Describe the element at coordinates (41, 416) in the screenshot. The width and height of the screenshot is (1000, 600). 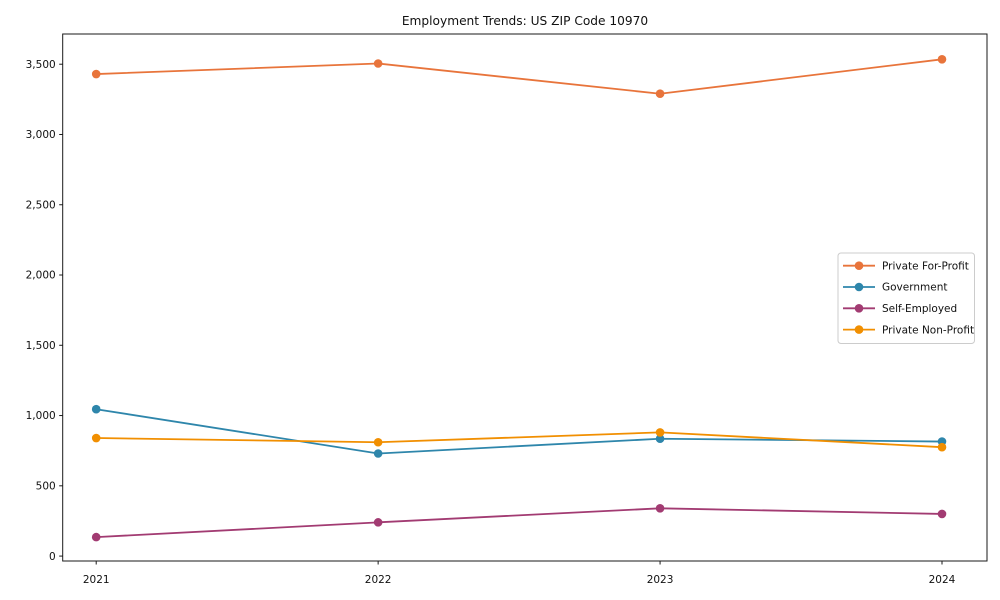
I see `y-tick-label-1,000: 1,000` at that location.